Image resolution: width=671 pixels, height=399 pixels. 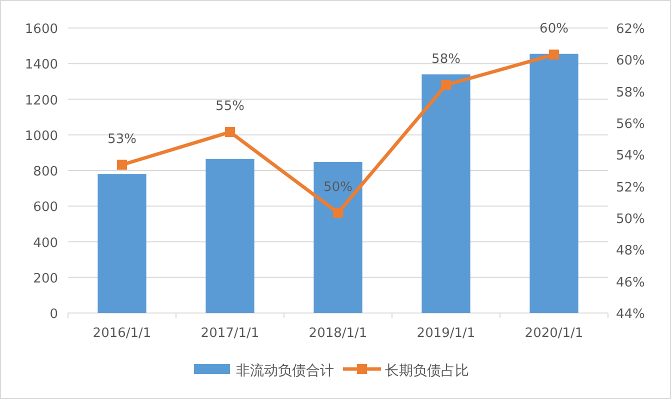 What do you see at coordinates (338, 333) in the screenshot?
I see `x-tick-label: 2018/1/1` at bounding box center [338, 333].